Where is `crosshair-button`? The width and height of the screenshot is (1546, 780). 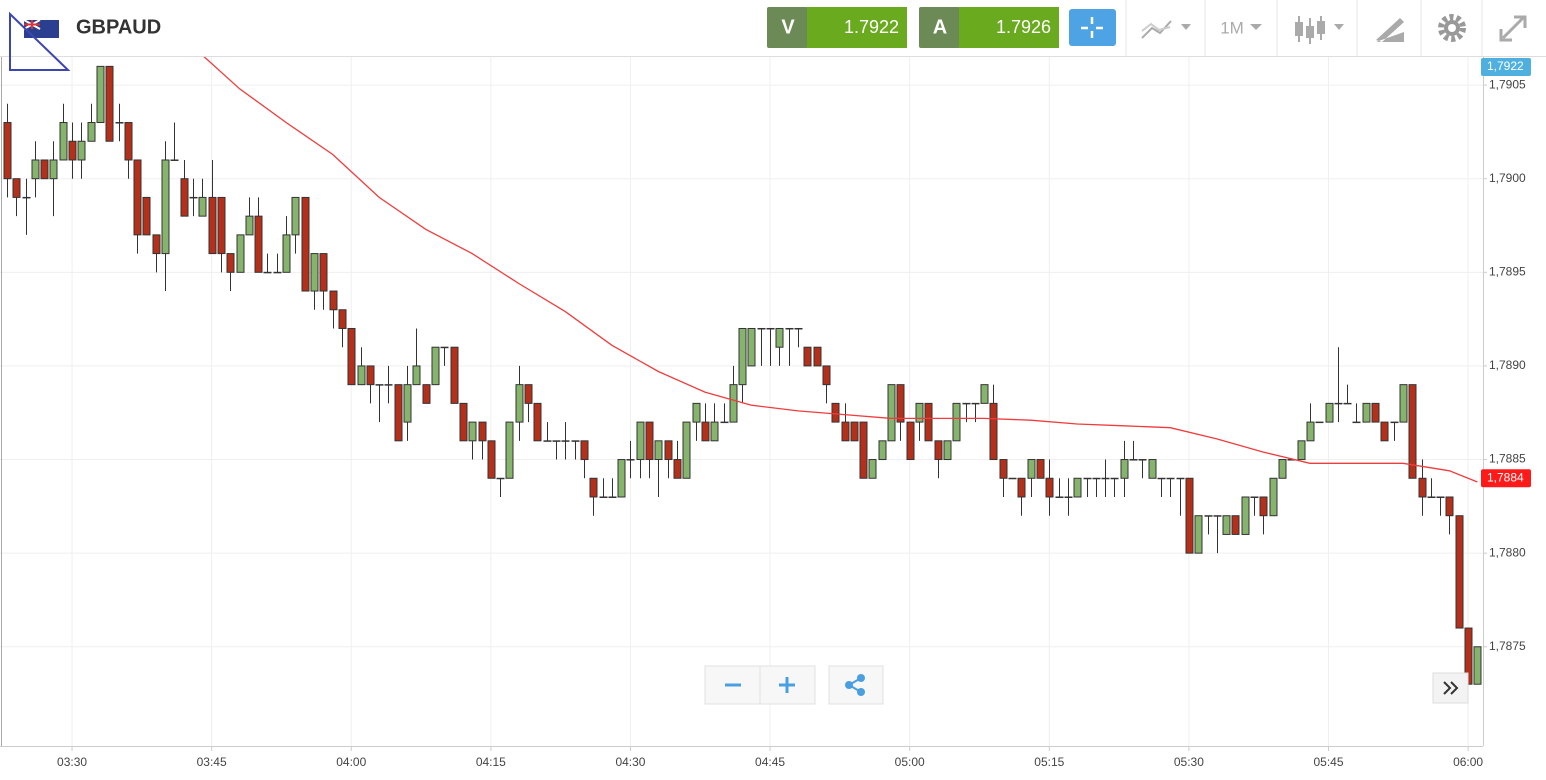
crosshair-button is located at coordinates (1092, 27).